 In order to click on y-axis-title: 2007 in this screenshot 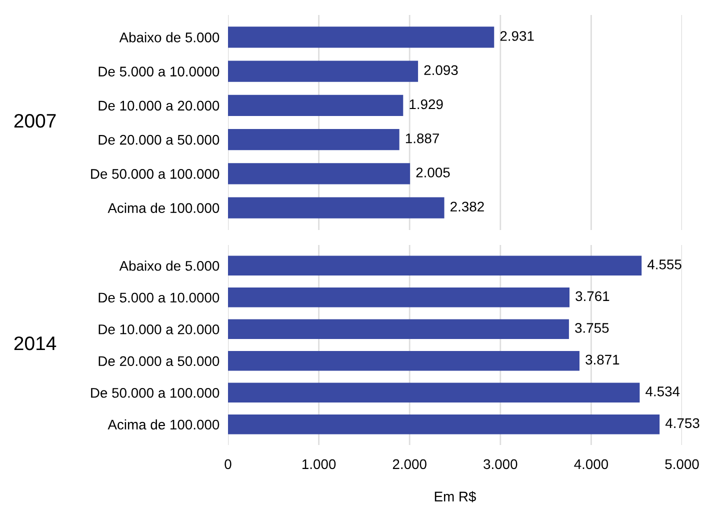, I will do `click(35, 121)`.